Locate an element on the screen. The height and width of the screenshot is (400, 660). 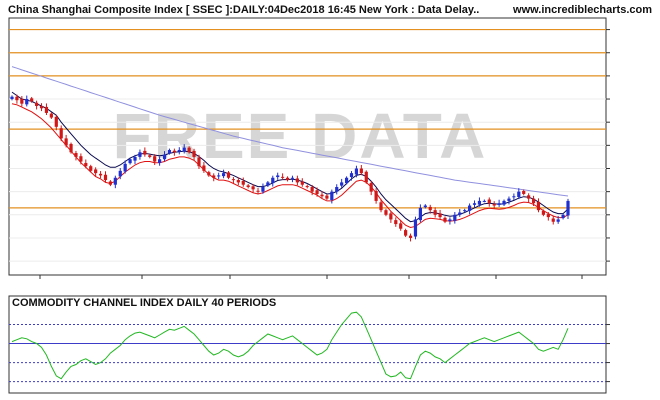
cci-line is located at coordinates (290, 345).